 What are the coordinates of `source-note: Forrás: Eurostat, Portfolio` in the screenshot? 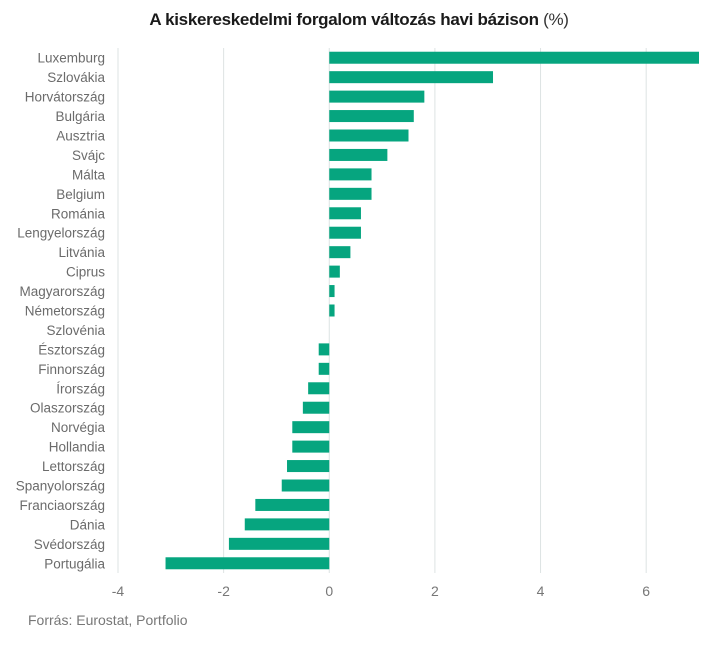 It's located at (108, 620).